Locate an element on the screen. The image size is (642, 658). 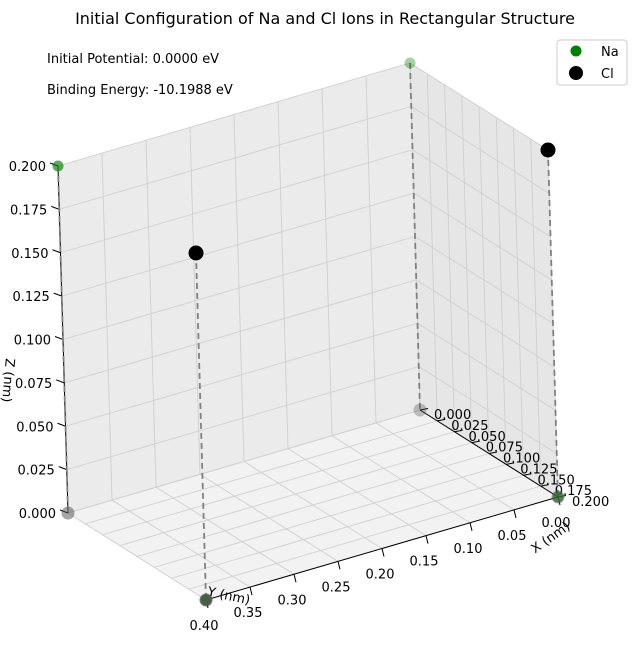
x-tick-label: 0.025 is located at coordinates (469, 426).